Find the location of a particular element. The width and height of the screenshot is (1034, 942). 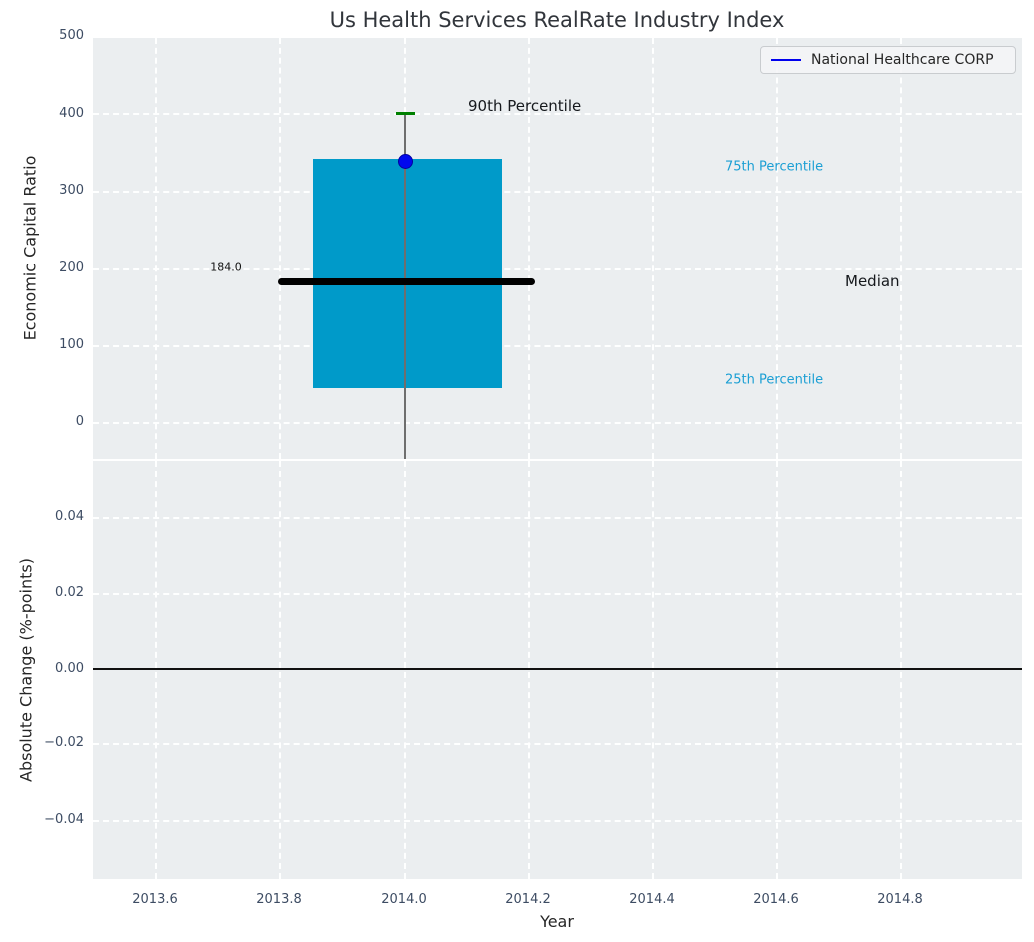

legend: National Healthcare CORP is located at coordinates (888, 60).